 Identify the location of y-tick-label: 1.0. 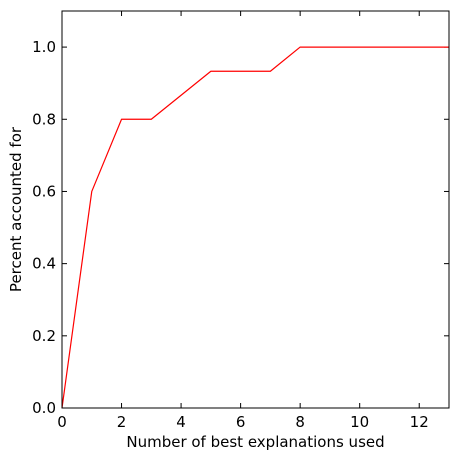
(44, 47).